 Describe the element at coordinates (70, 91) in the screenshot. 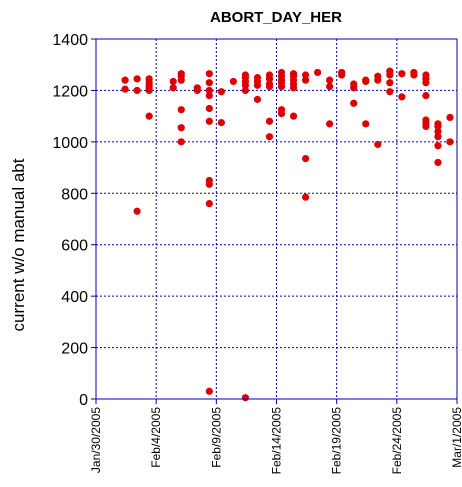

I see `y-tick-label-6: 1200` at that location.